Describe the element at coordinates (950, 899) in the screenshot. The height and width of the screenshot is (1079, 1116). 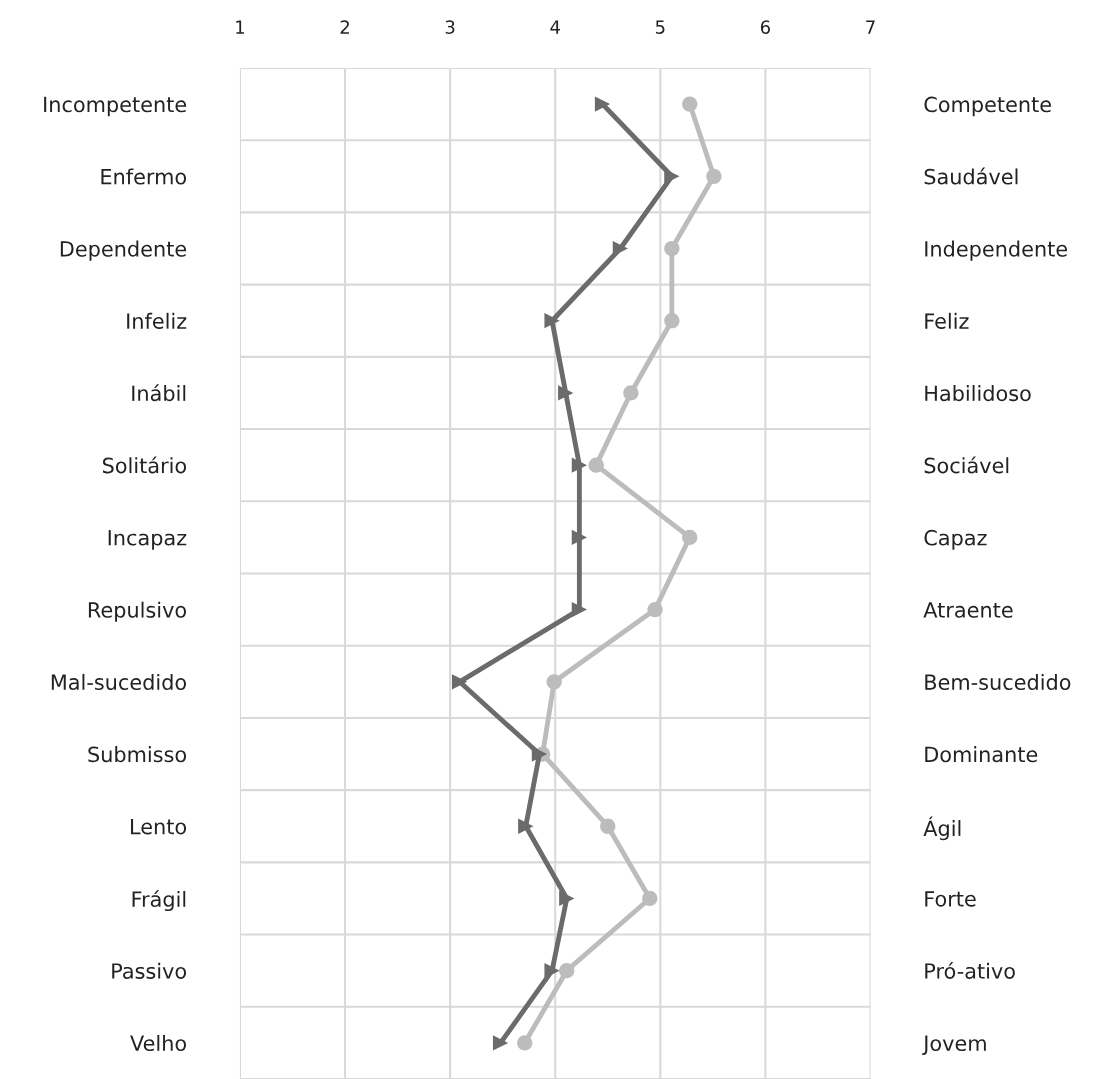
I see `y2-tick-label: Forte` at that location.